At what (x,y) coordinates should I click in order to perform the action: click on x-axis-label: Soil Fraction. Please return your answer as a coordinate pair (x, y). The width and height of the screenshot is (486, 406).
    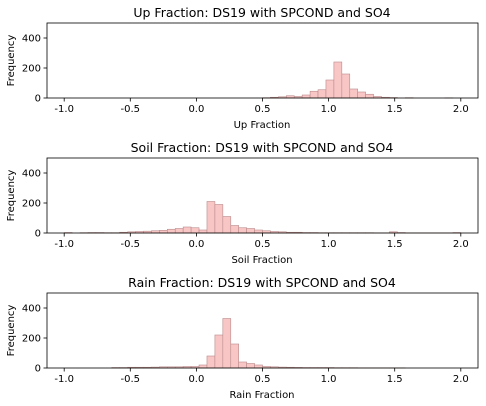
    Looking at the image, I should click on (261, 260).